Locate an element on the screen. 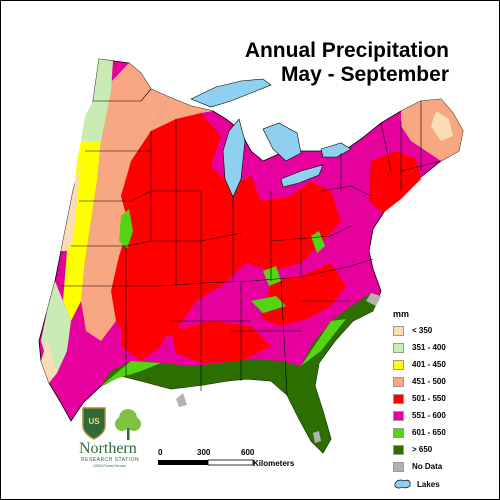  legend-label: 351 - 400 is located at coordinates (429, 347).